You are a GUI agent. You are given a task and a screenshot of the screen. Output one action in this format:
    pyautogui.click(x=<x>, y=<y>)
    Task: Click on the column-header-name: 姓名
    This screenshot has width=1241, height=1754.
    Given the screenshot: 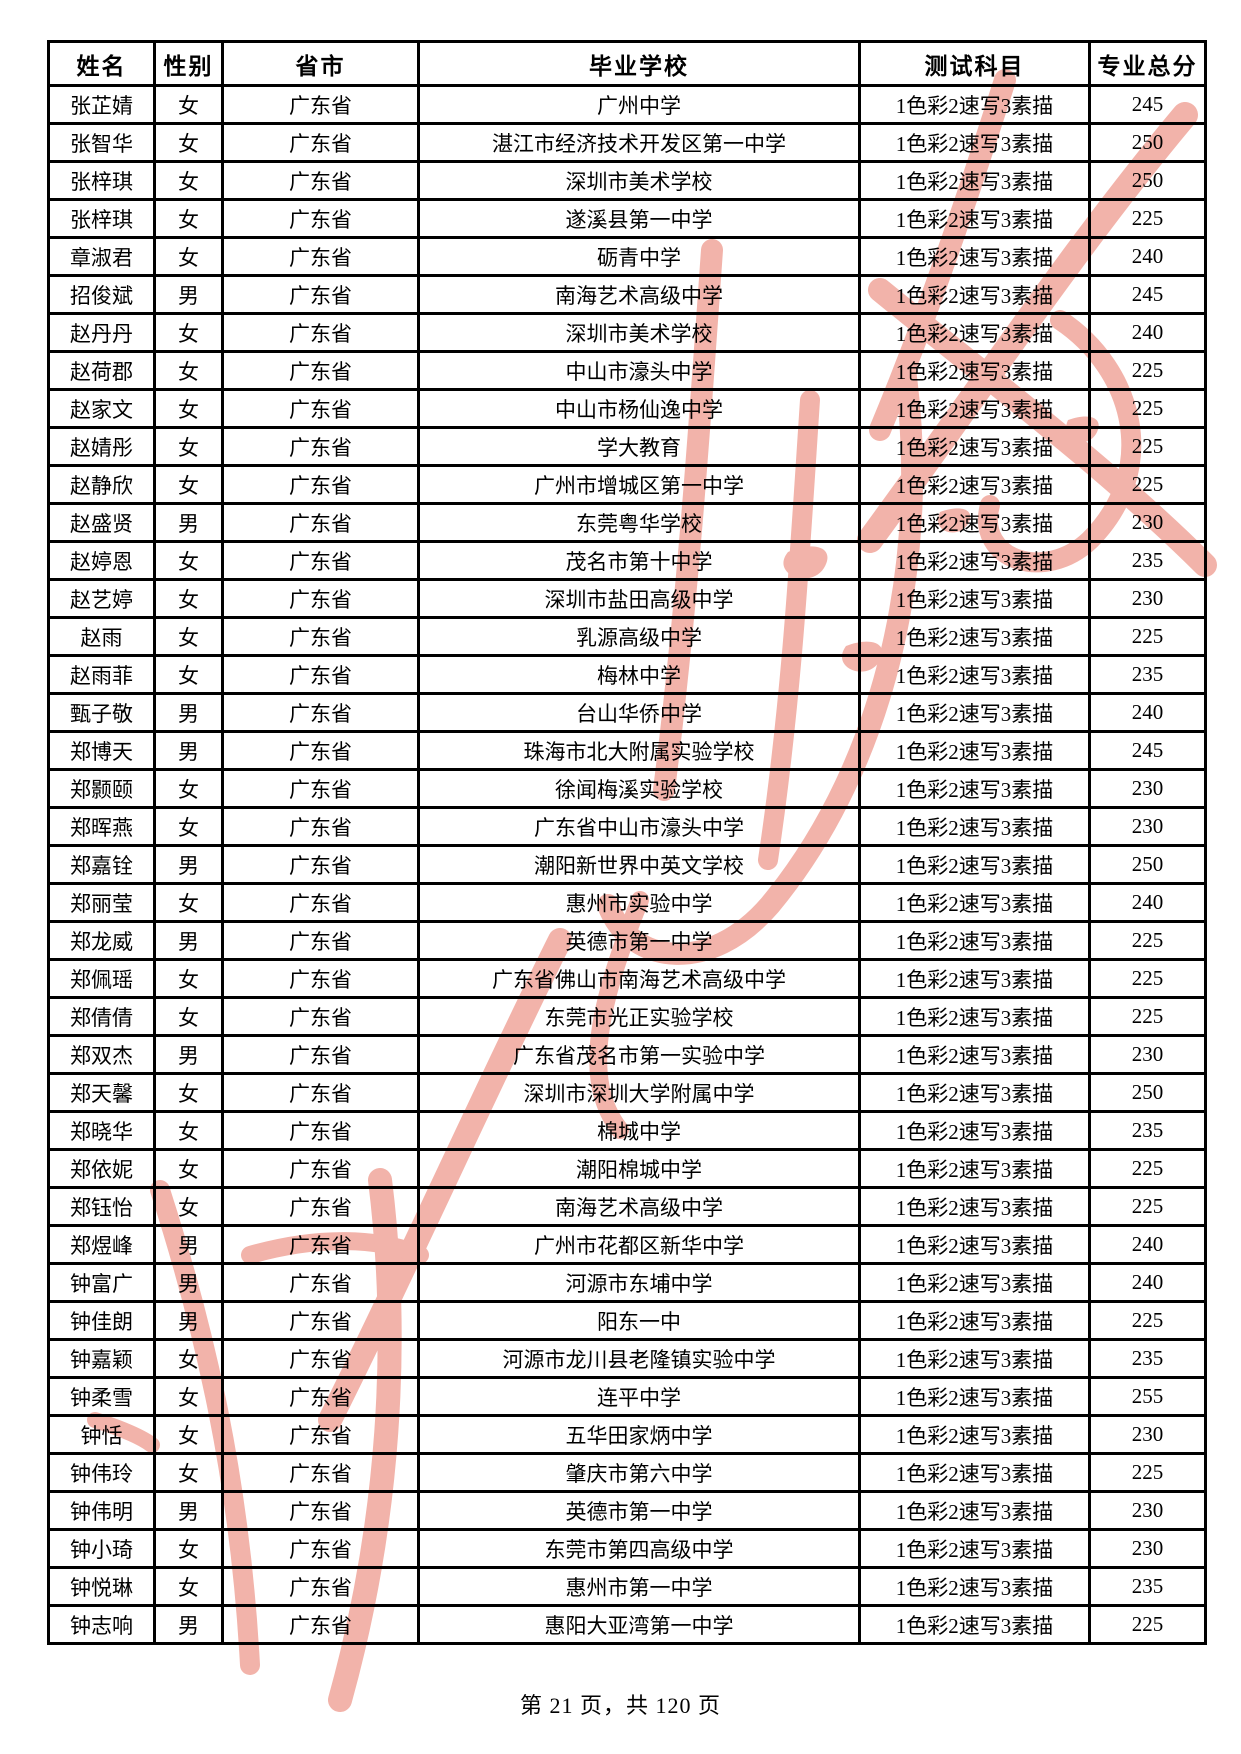 What is the action you would take?
    pyautogui.click(x=101, y=63)
    